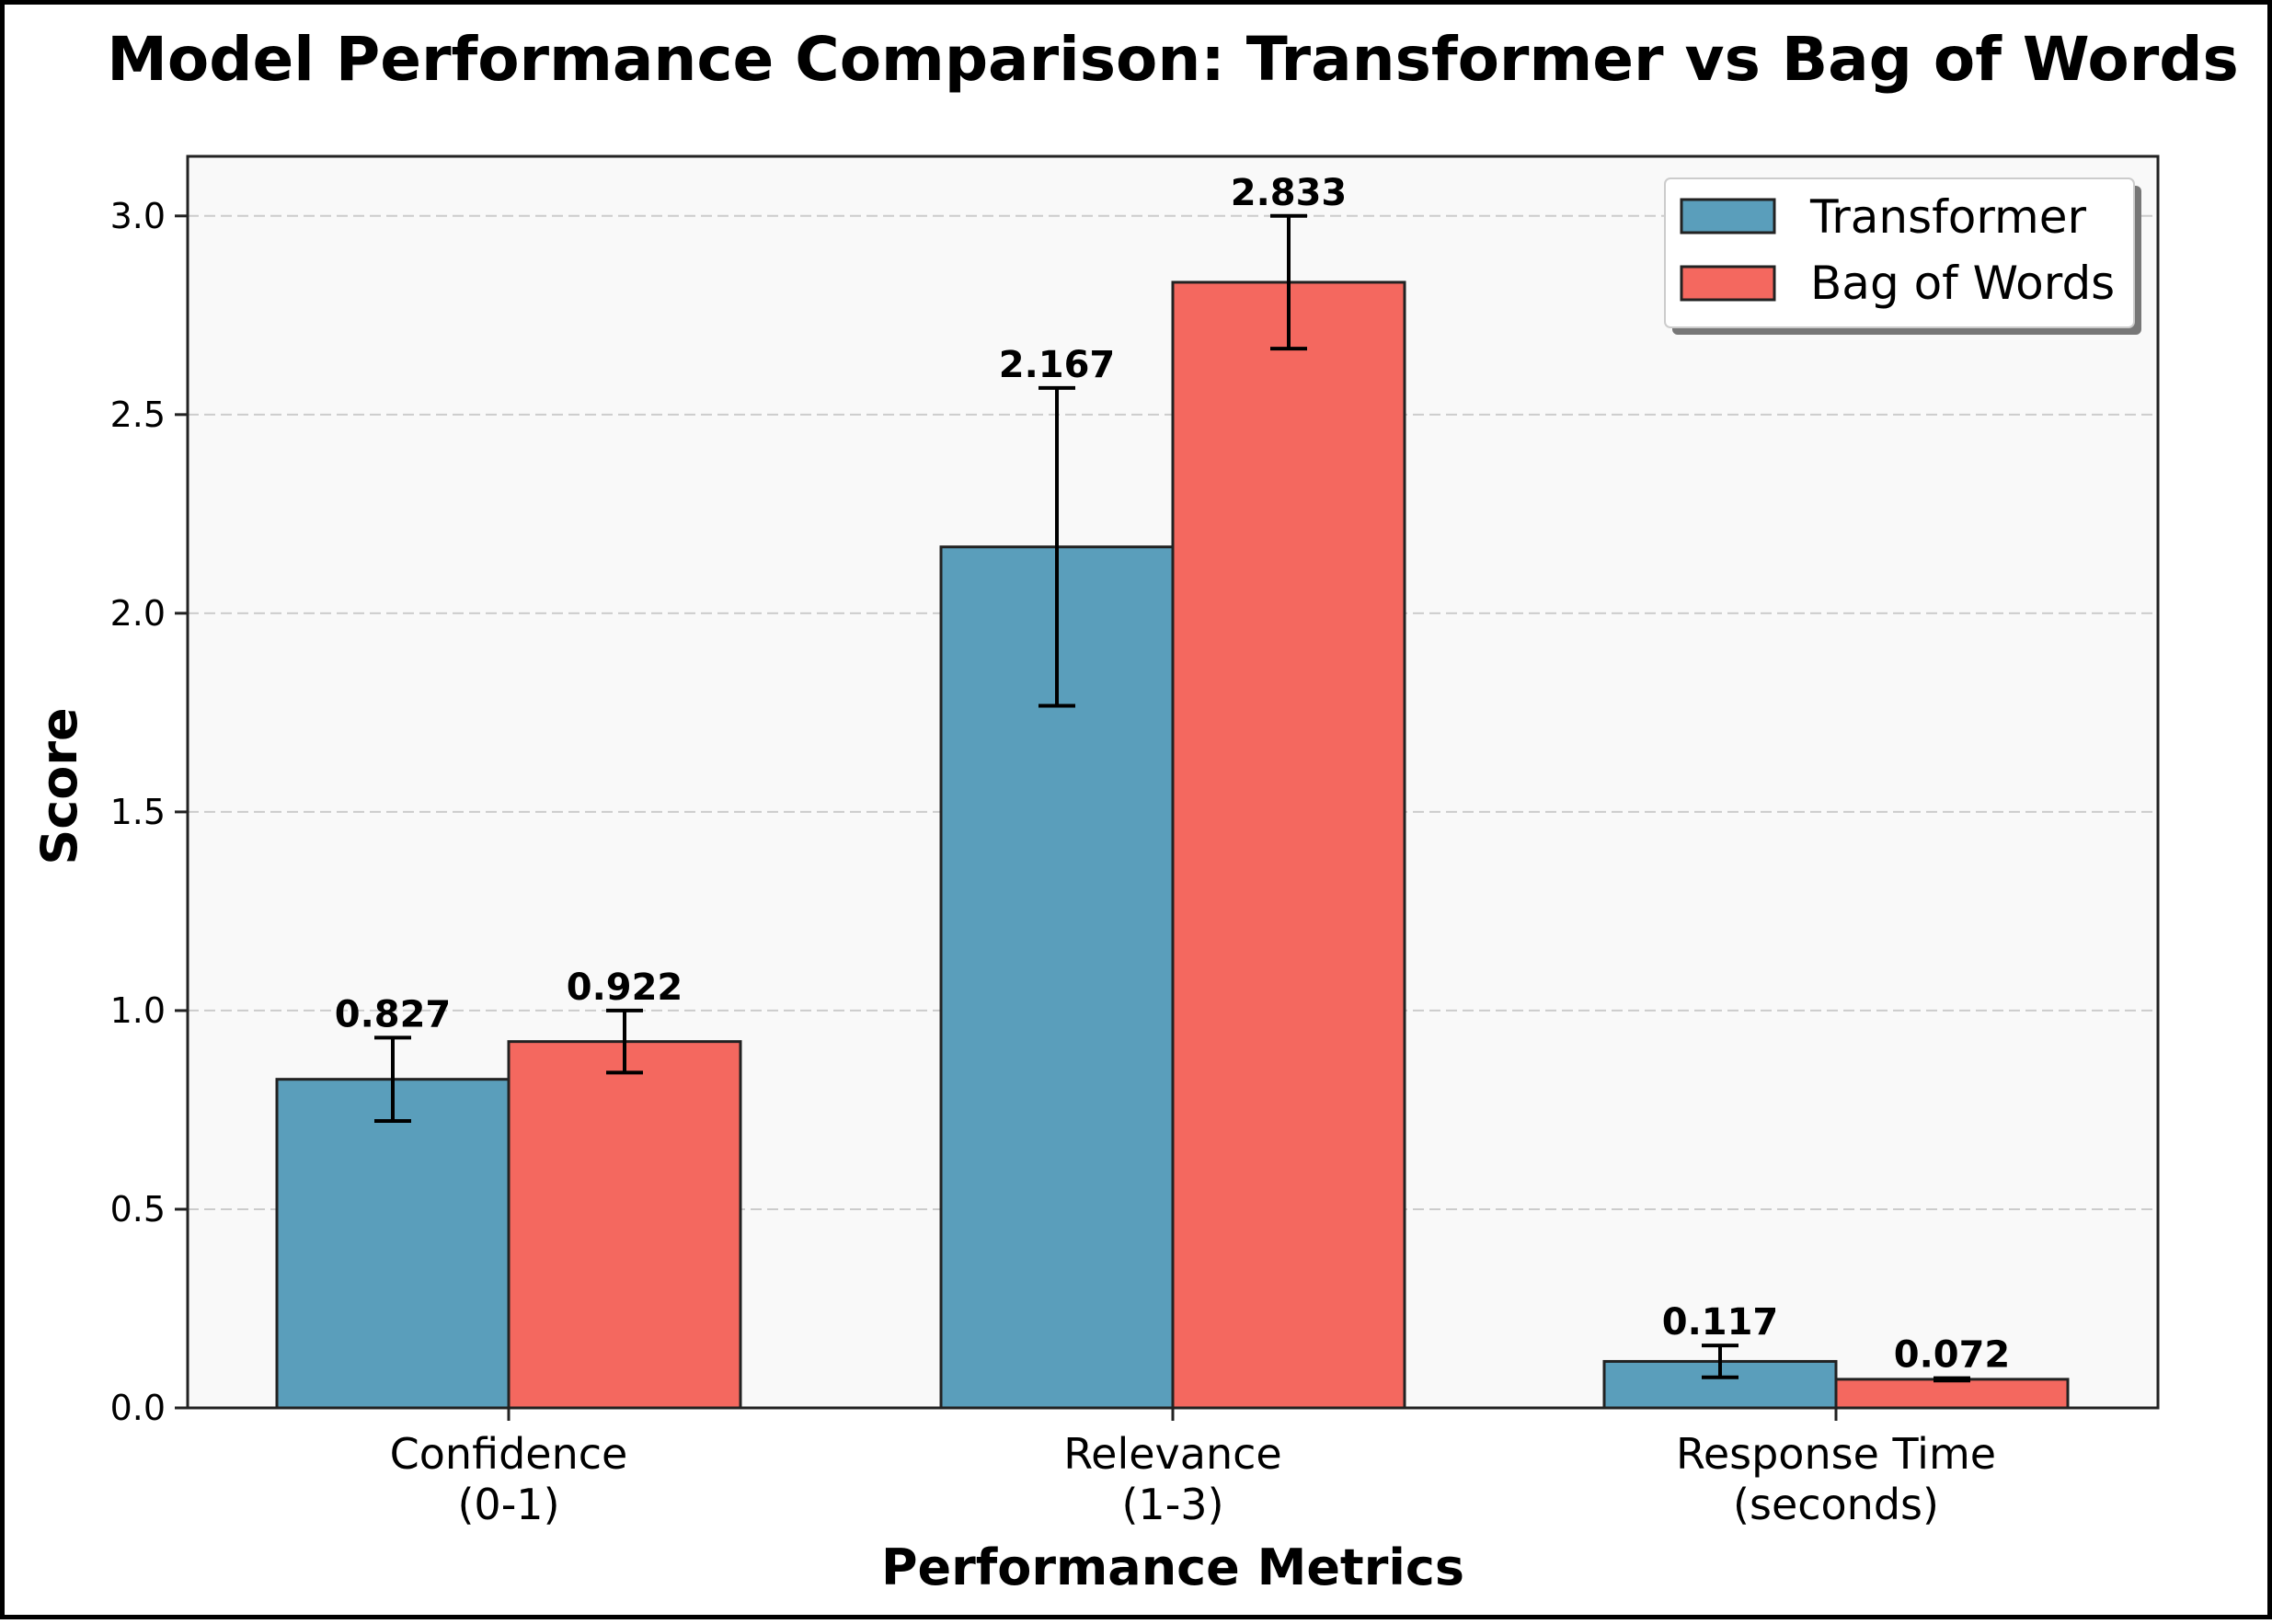  Describe the element at coordinates (1947, 217) in the screenshot. I see `legend-label-transformer: Transformer` at that location.